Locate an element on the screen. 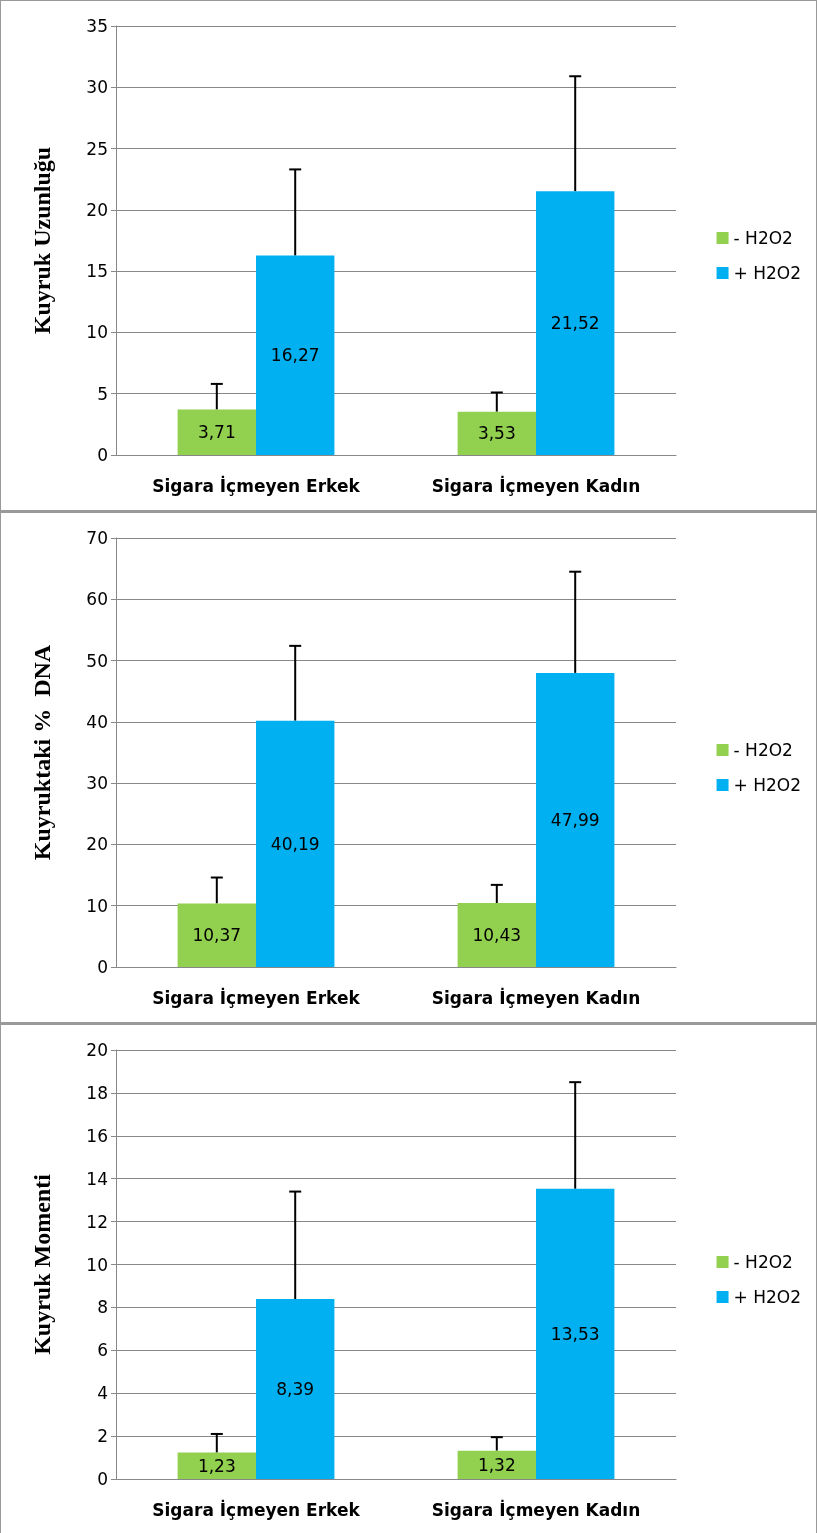 Image resolution: width=817 pixels, height=1533 pixels. data-label: 1,23 is located at coordinates (216, 1465).